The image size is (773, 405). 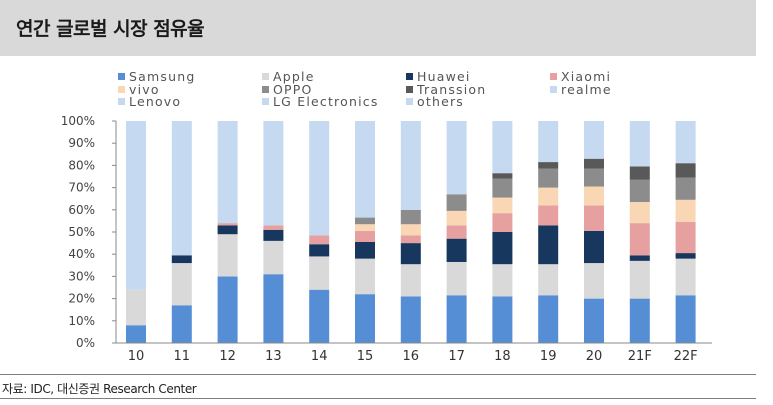 I want to click on legend-label-lenovo: Lenovo, so click(x=155, y=101).